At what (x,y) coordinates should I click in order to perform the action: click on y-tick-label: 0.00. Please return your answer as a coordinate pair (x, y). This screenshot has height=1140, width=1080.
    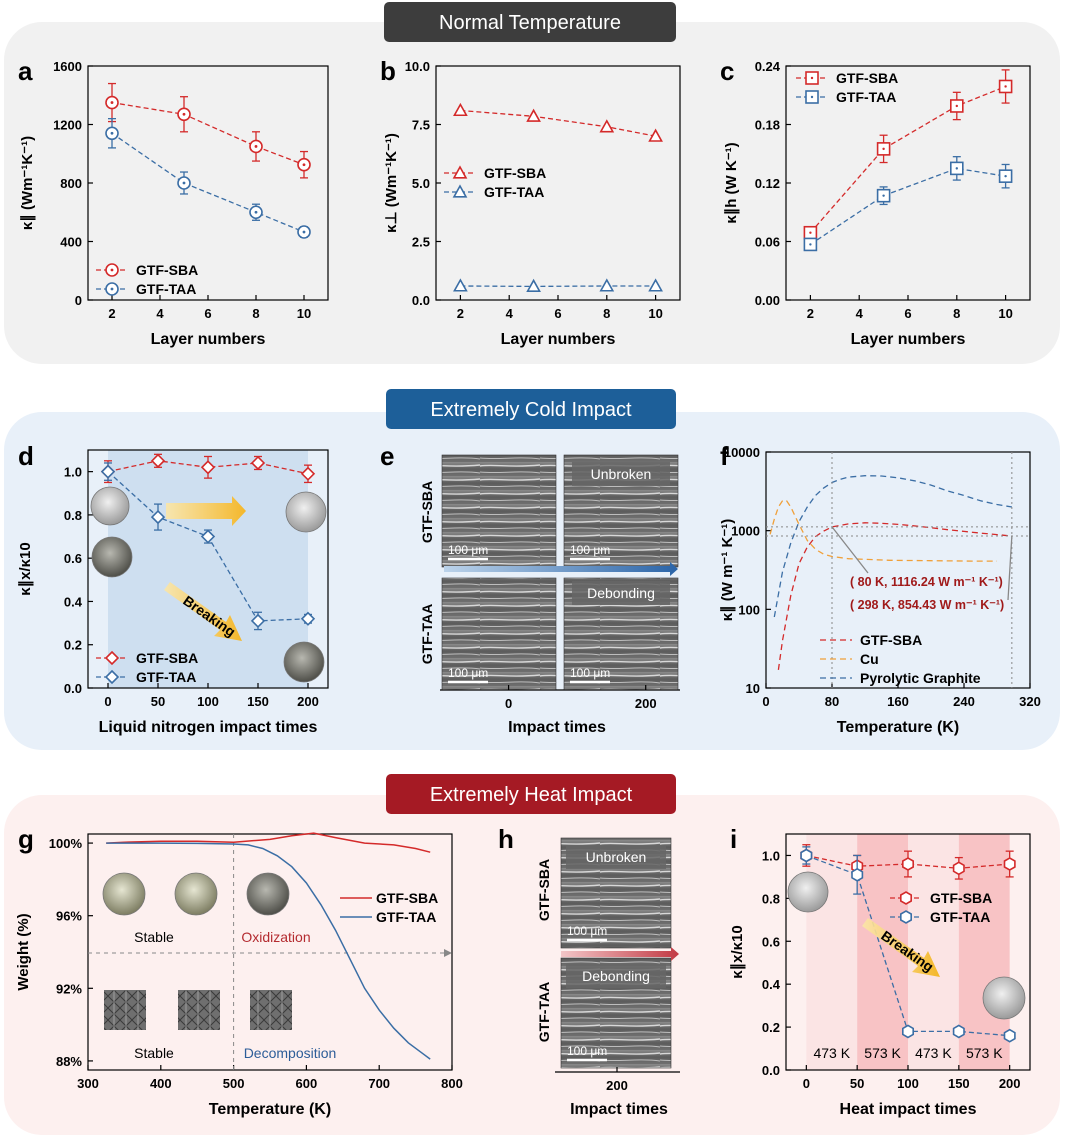
    Looking at the image, I should click on (767, 300).